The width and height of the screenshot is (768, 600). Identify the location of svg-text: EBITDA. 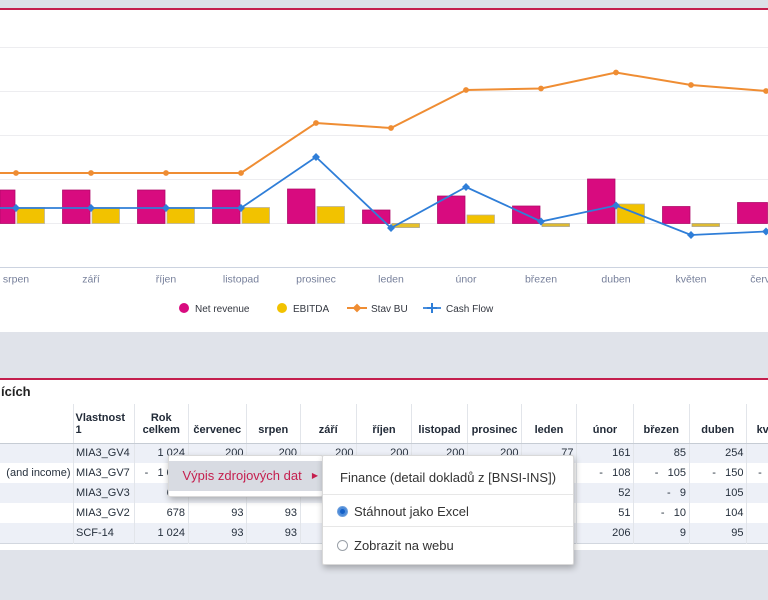
(311, 309).